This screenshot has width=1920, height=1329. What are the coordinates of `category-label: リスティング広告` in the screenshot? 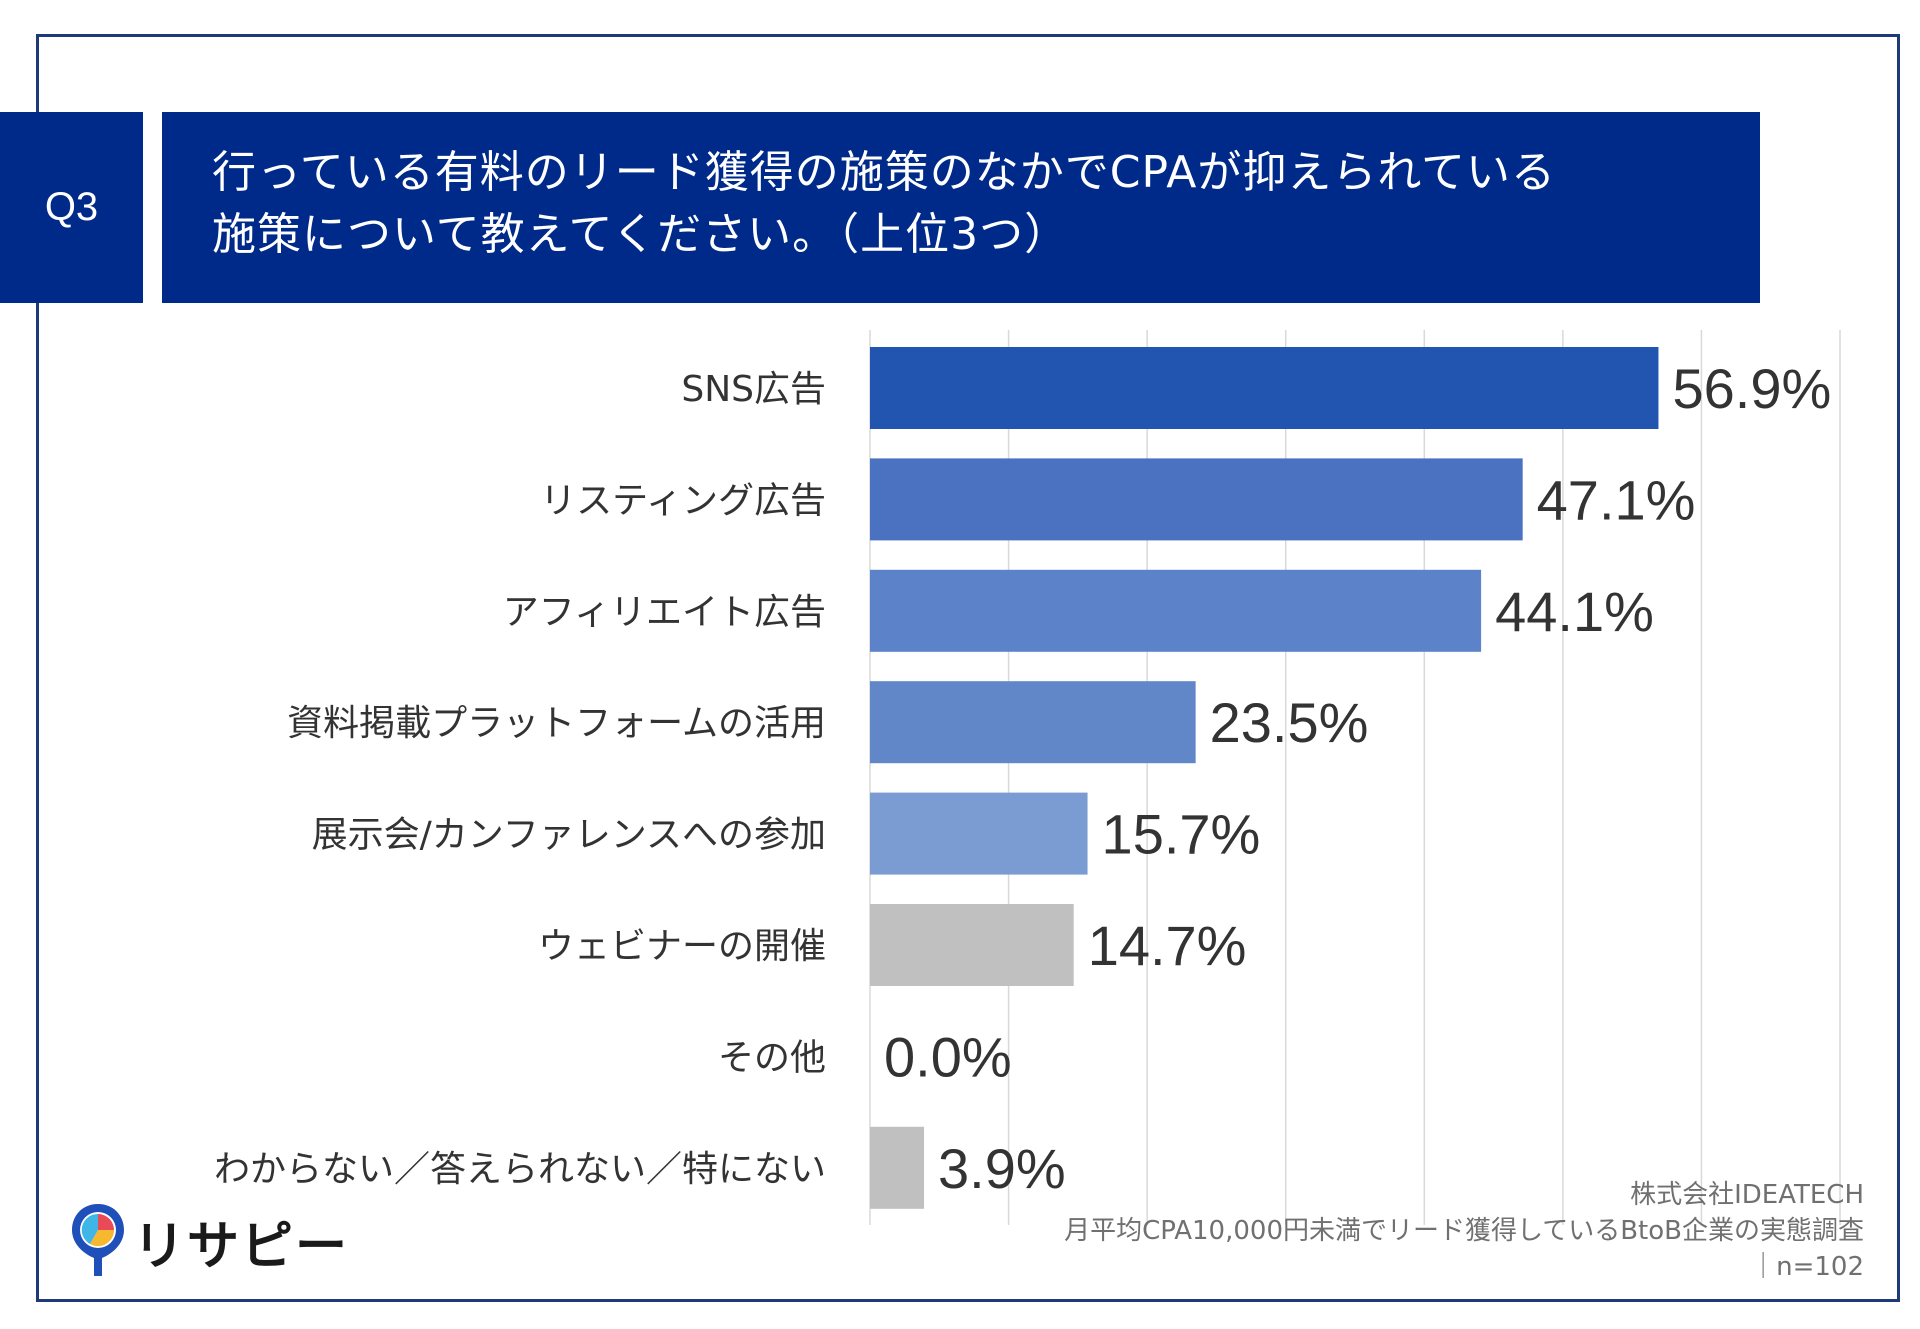 It's located at (683, 500).